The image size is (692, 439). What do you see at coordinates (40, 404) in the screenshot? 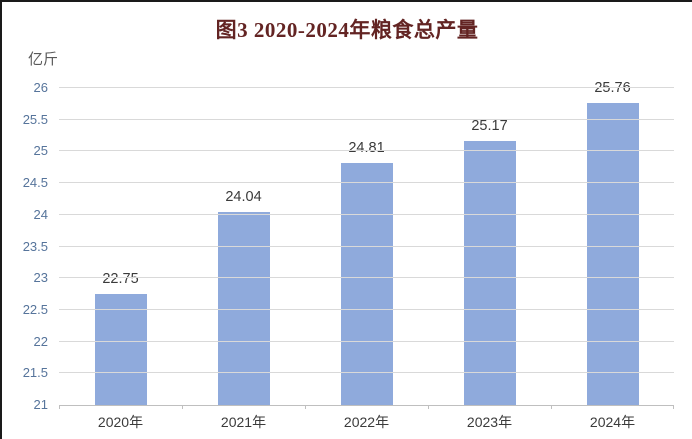
I see `y-axis-tick-label: 21` at bounding box center [40, 404].